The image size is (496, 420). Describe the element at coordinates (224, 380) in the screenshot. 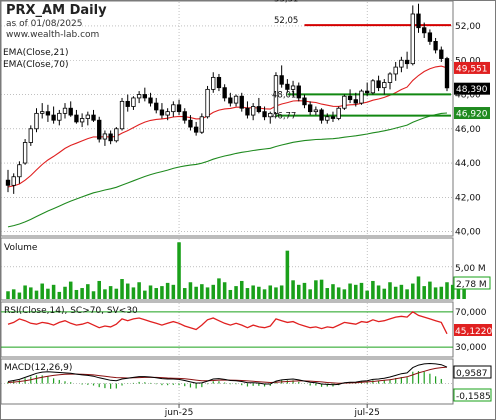

I see `macd-histogram` at that location.